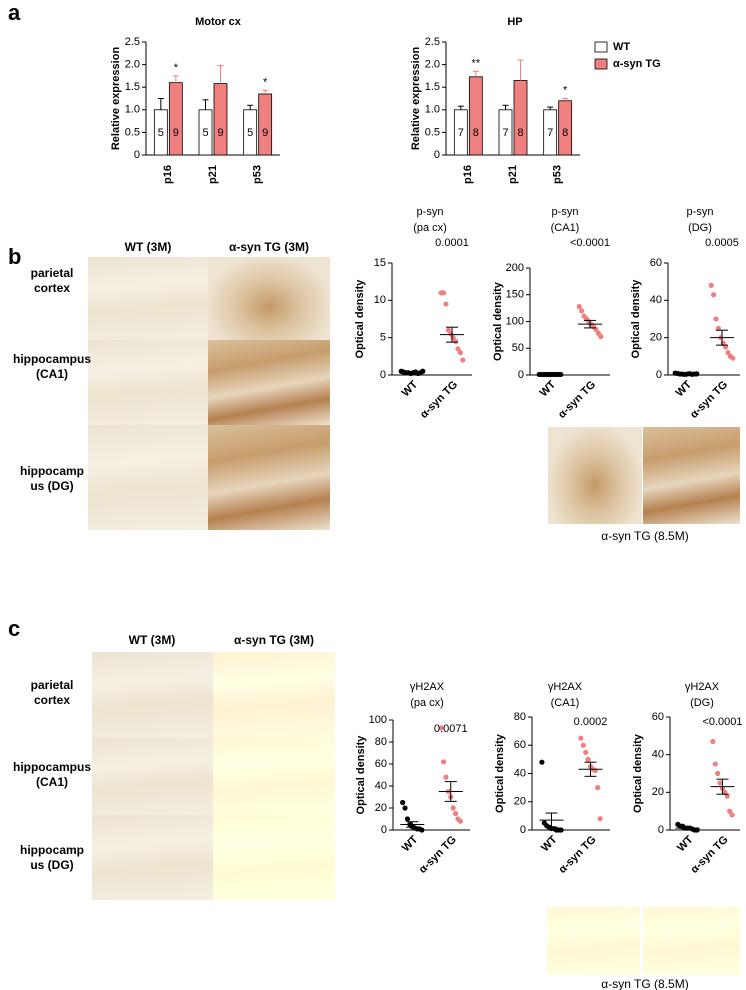 This screenshot has height=990, width=746. What do you see at coordinates (383, 338) in the screenshot?
I see `y-tick-label: 5` at bounding box center [383, 338].